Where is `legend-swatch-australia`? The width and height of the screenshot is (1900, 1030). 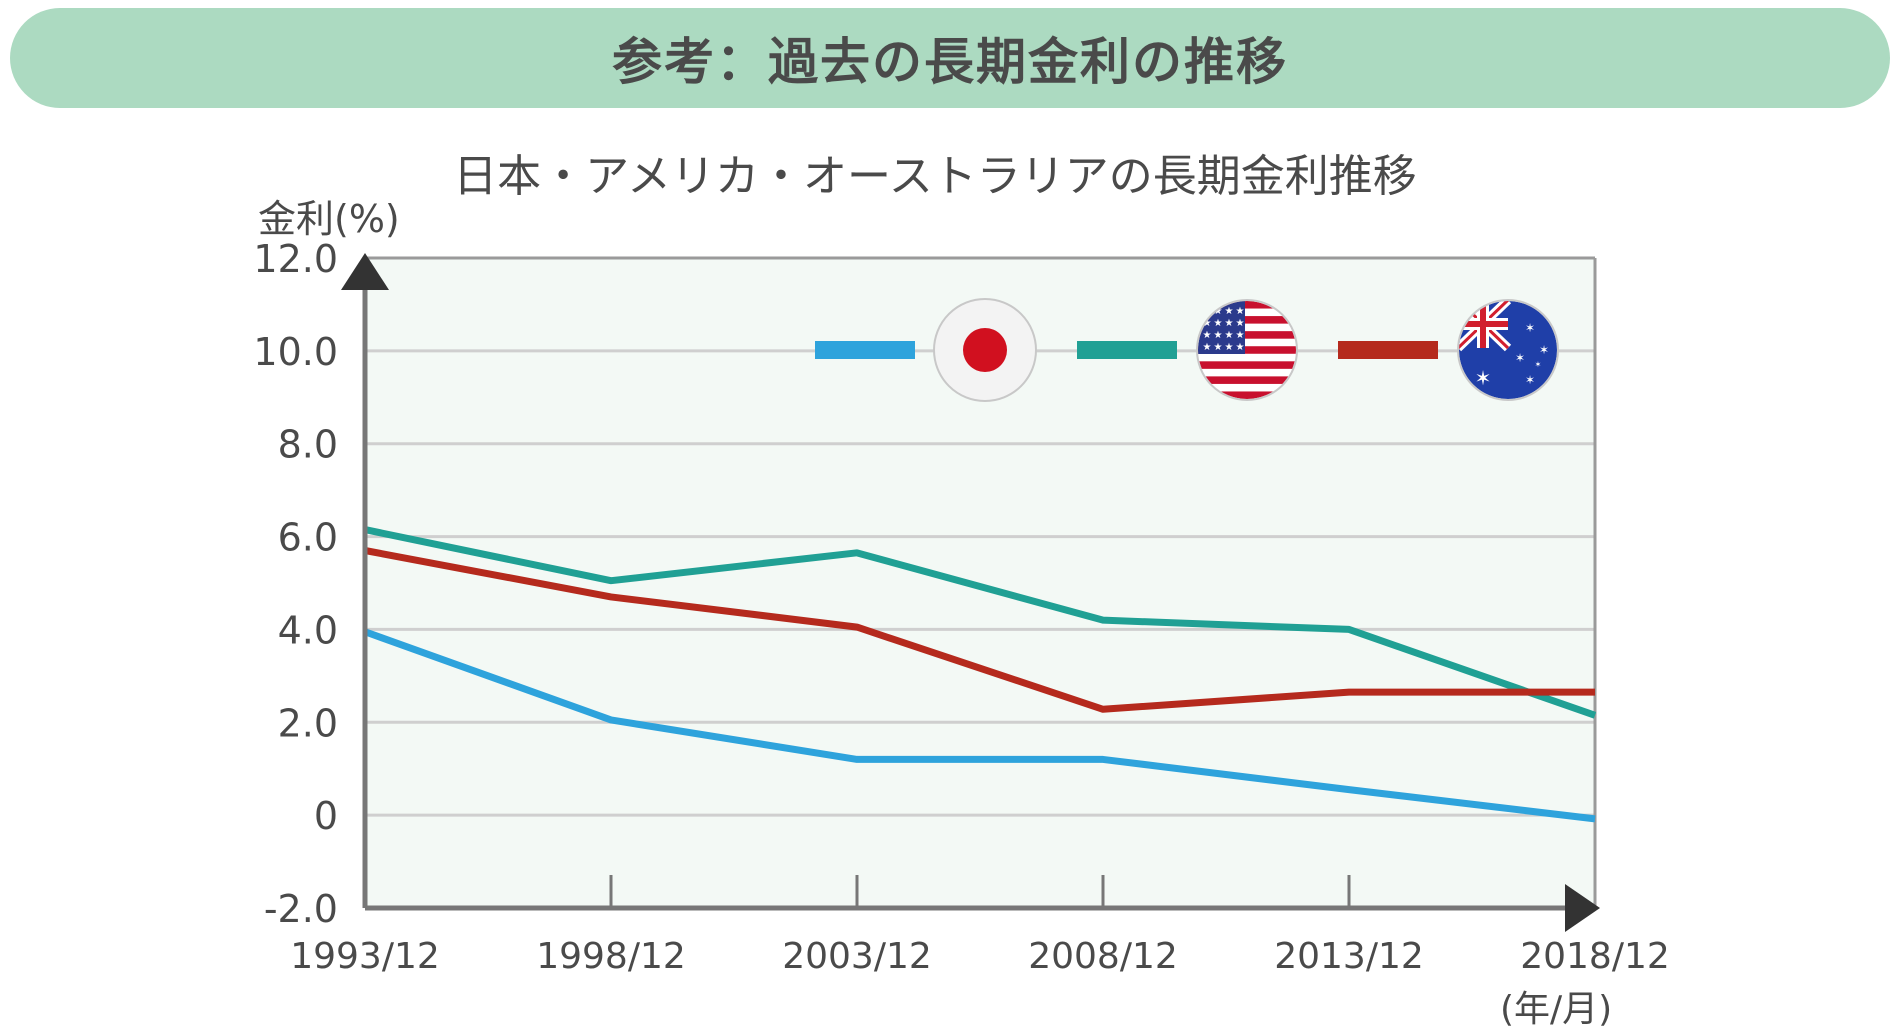 legend-swatch-australia is located at coordinates (1388, 350).